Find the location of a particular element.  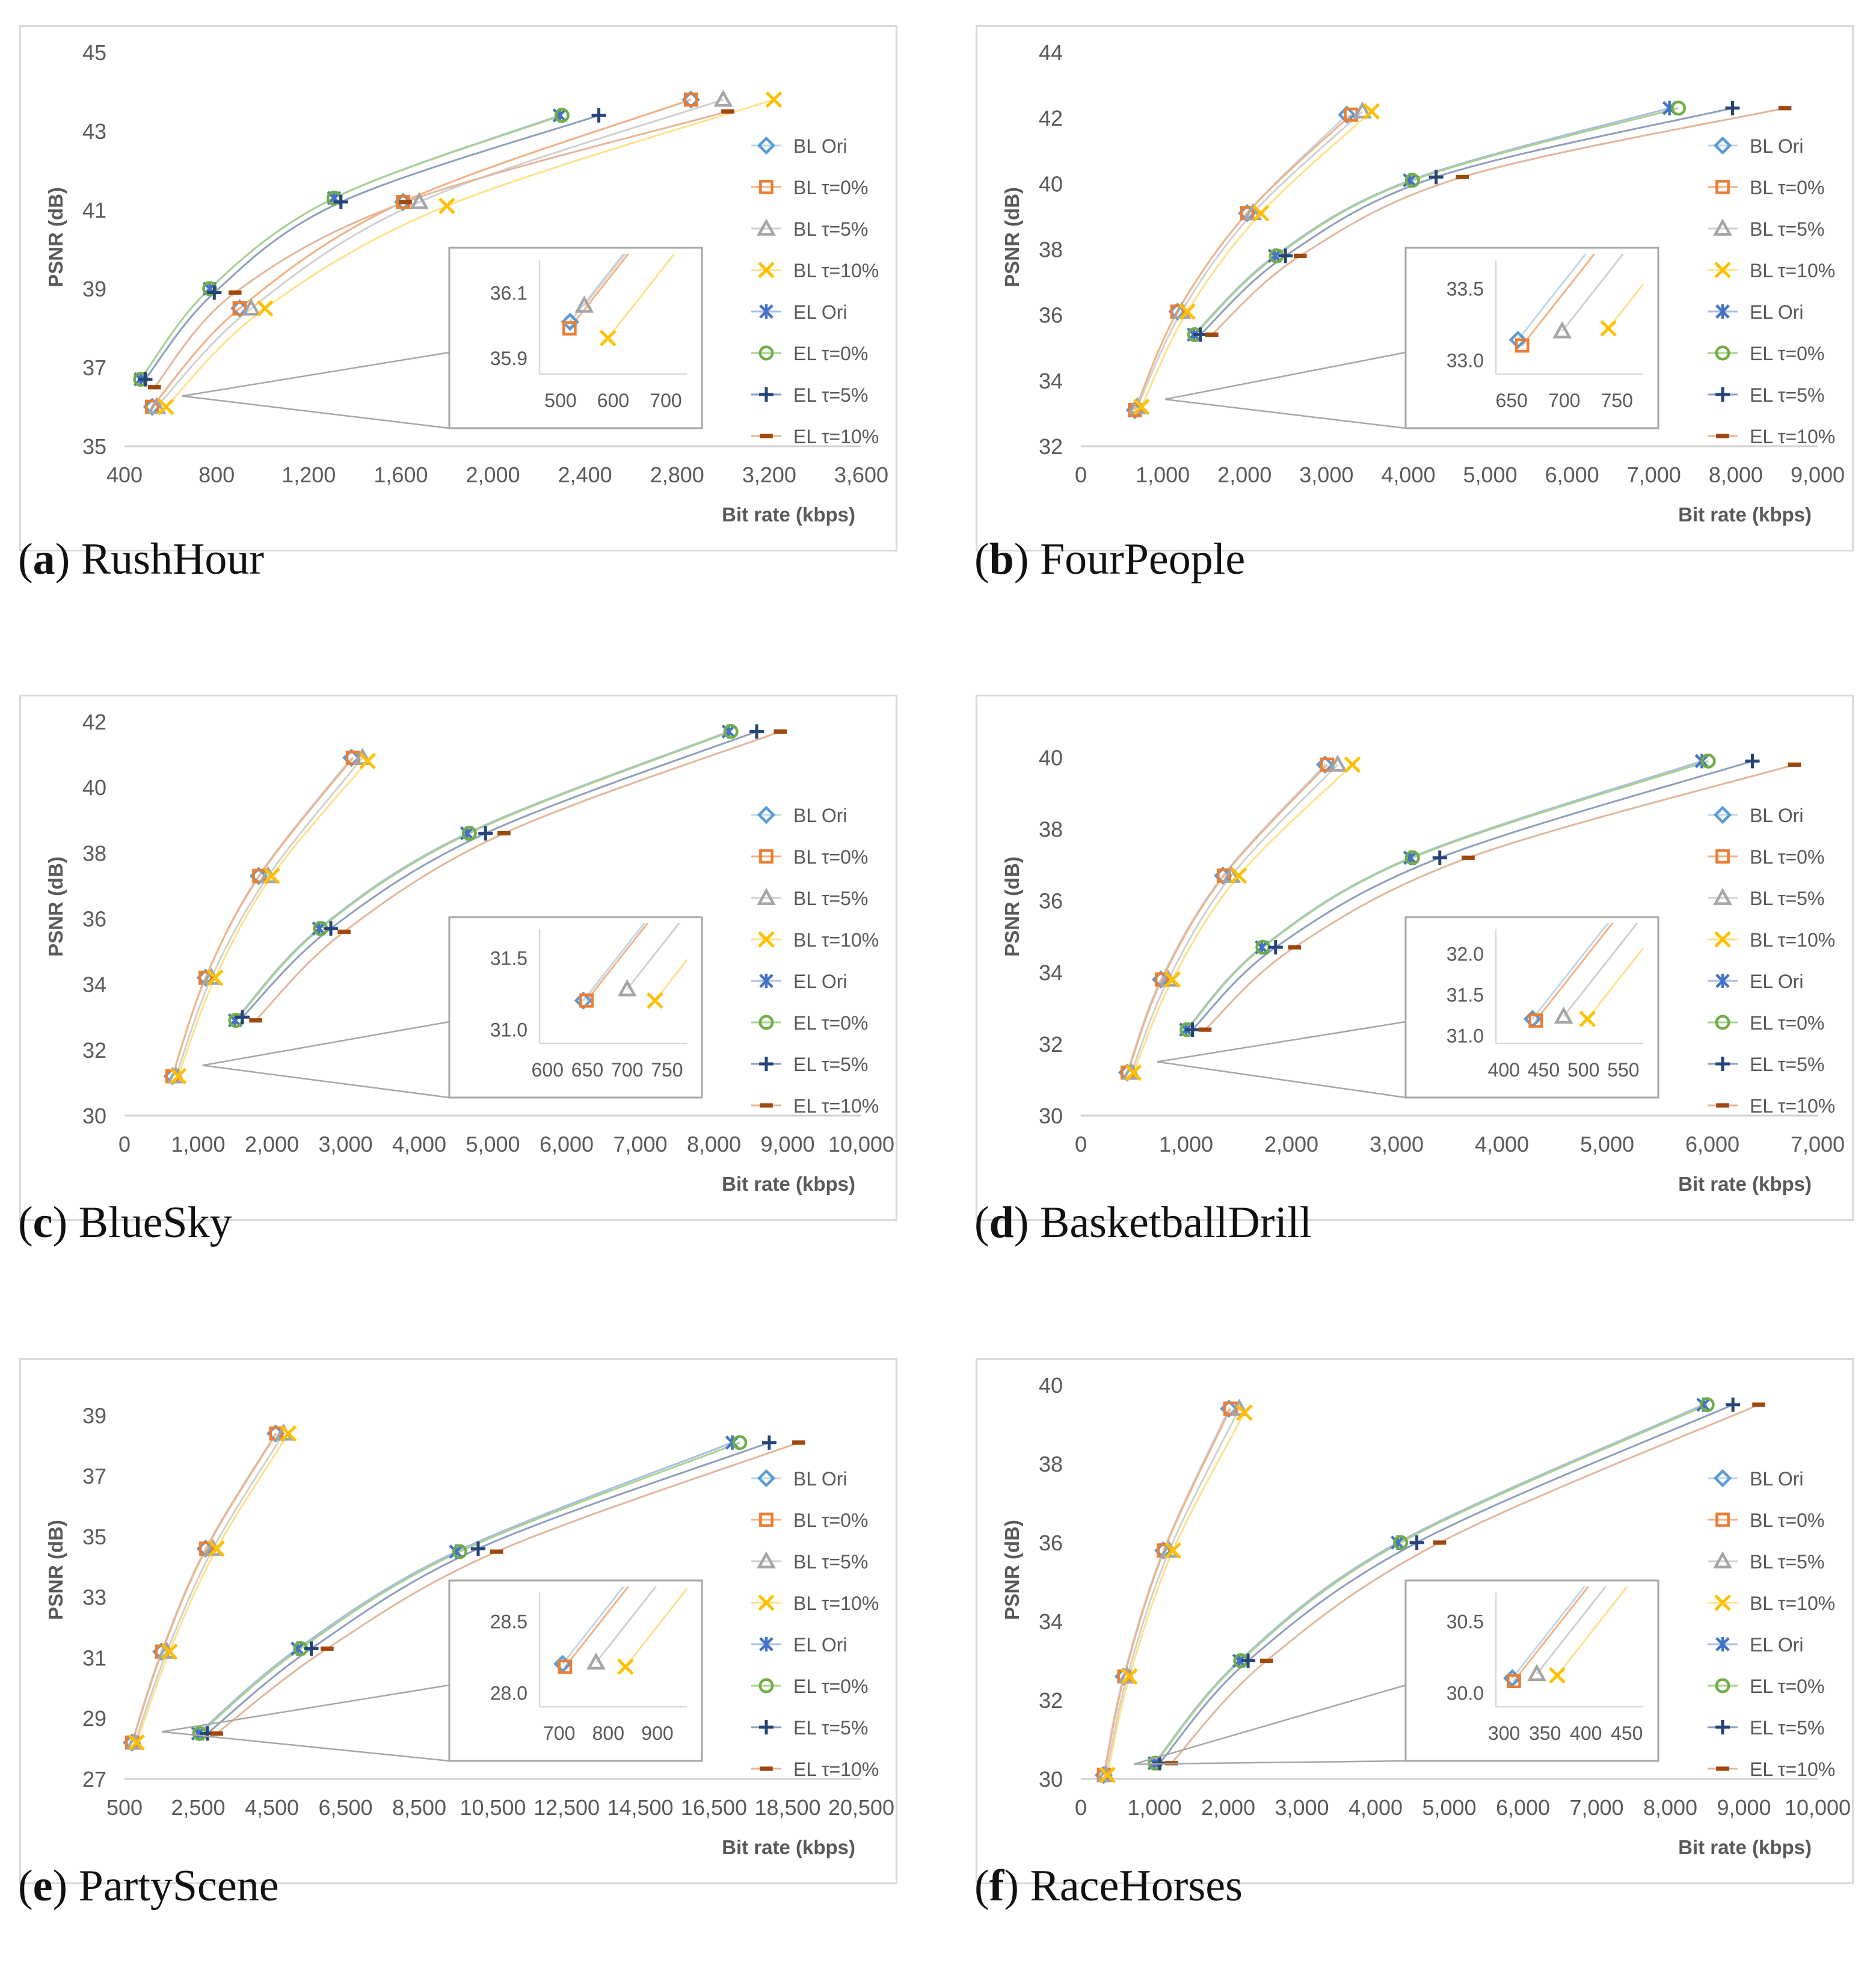

y-tick-label: 43 is located at coordinates (94, 131).